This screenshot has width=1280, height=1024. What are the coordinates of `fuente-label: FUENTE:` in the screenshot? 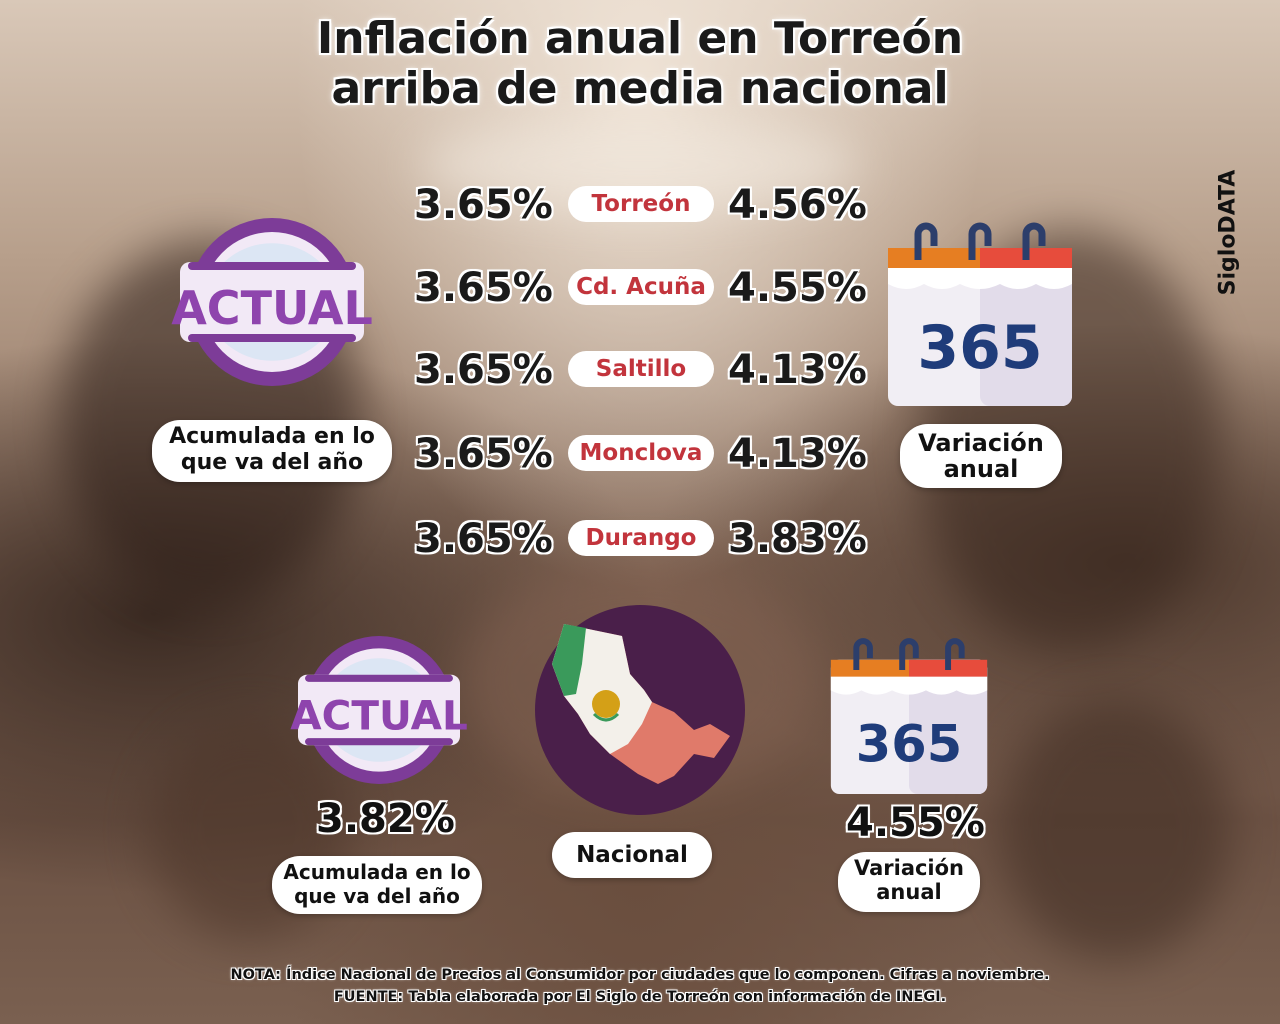 It's located at (368, 997).